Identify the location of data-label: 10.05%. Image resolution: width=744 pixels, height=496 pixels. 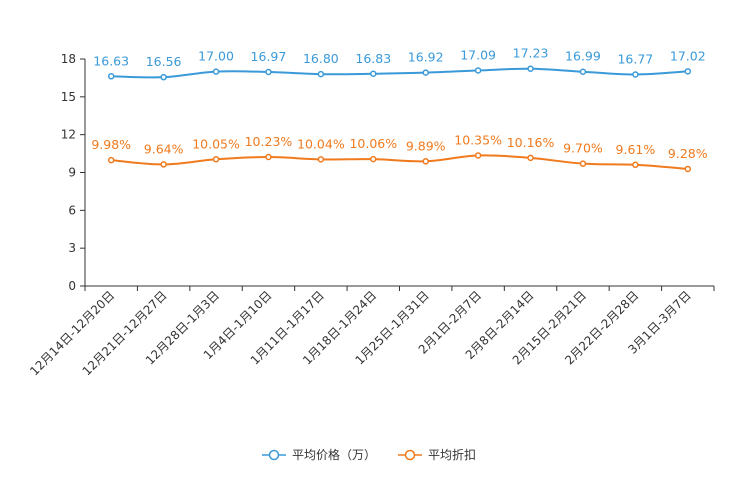
(216, 143).